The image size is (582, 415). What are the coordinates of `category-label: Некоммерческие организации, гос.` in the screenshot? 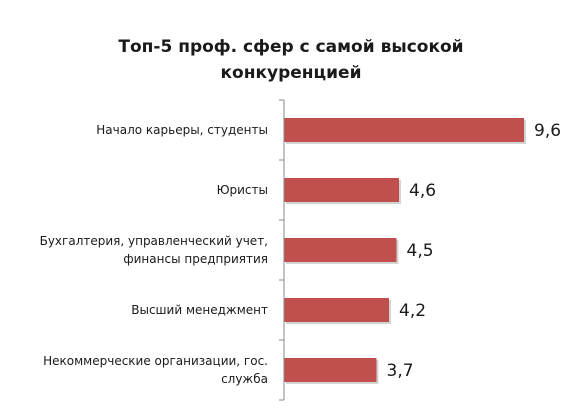 It's located at (155, 361).